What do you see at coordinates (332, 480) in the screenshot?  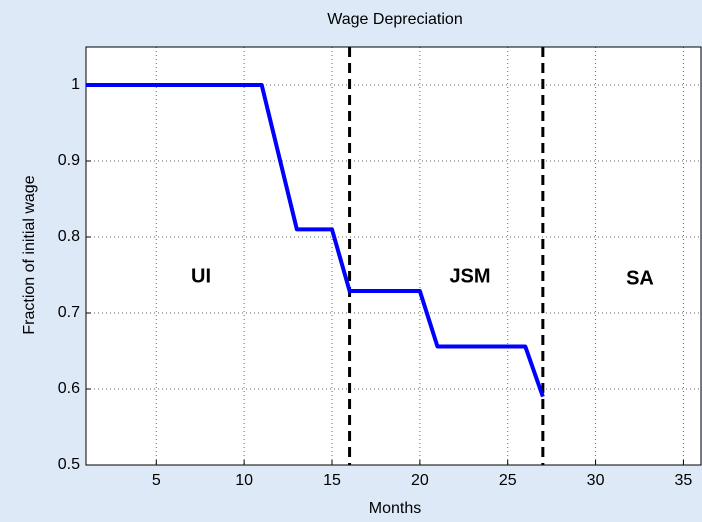 I see `x-tick-label: 15` at bounding box center [332, 480].